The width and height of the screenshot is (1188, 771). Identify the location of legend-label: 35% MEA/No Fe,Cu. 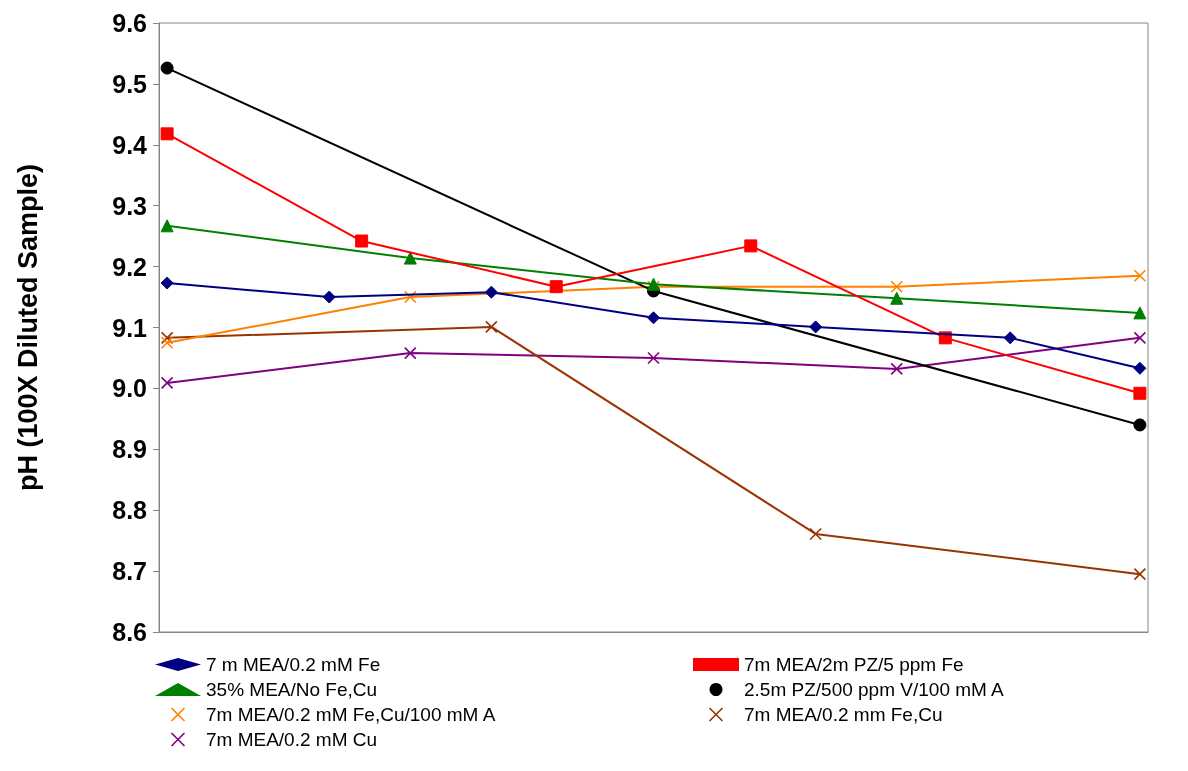
(292, 689).